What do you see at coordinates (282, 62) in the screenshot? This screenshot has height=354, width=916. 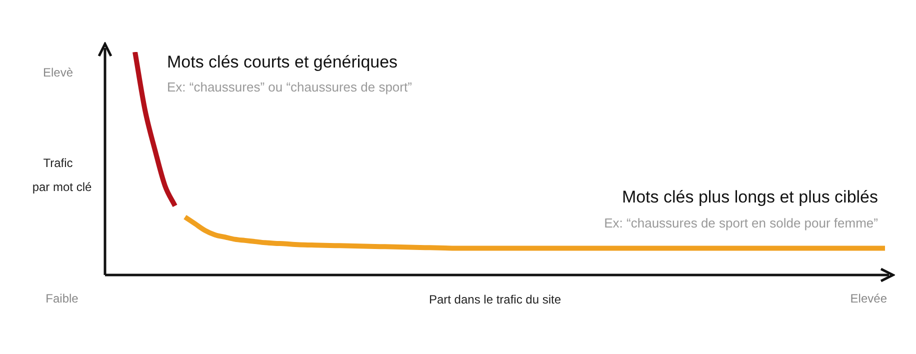 I see `series-label: Mots clés courts et génériques` at bounding box center [282, 62].